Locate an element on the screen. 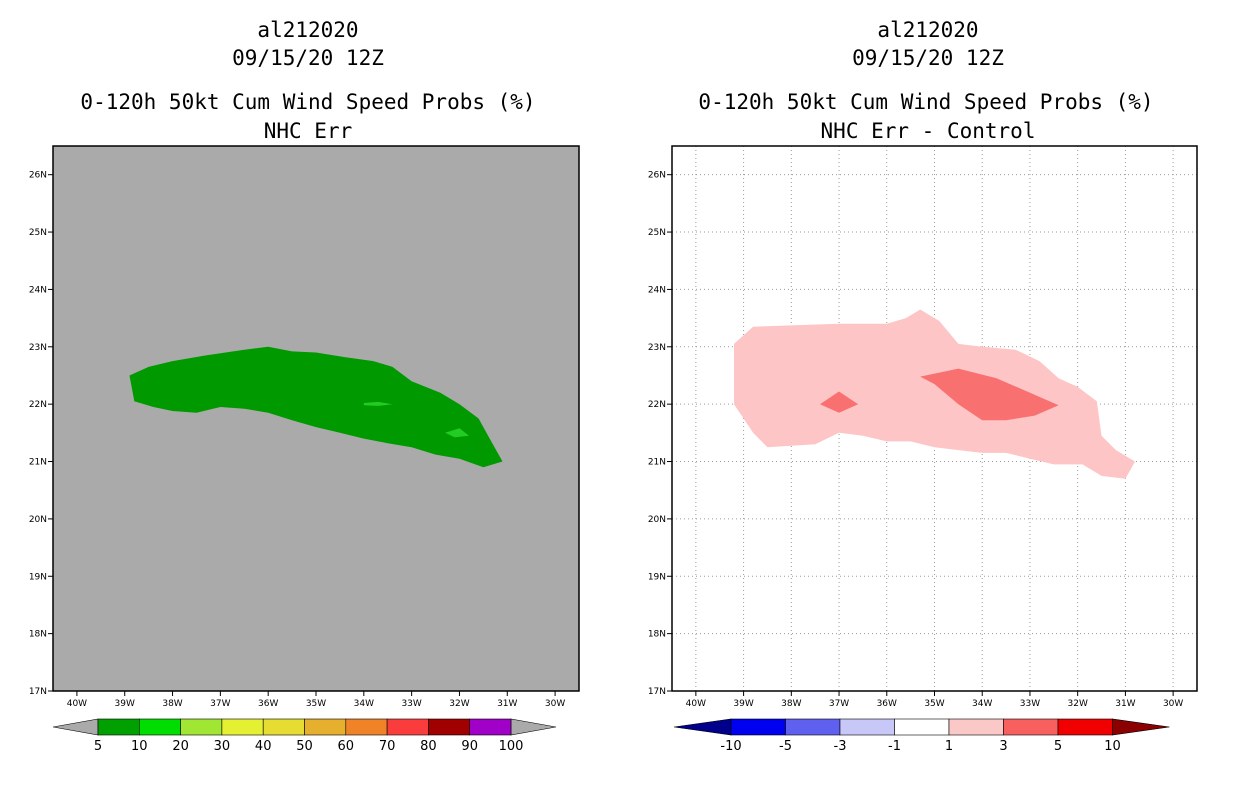 The width and height of the screenshot is (1236, 800). left-x-tick-label: 36W is located at coordinates (268, 704).